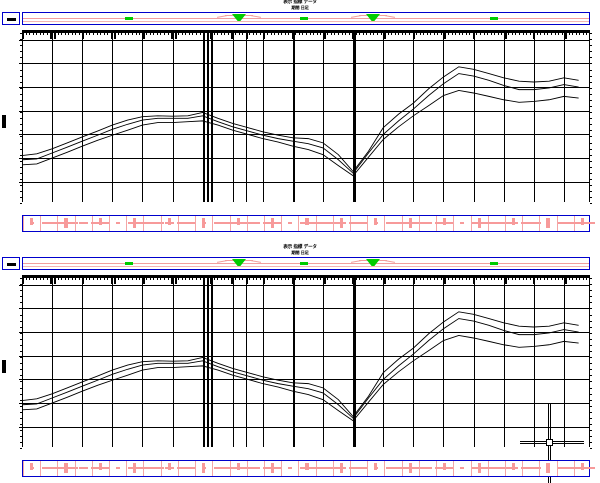 The height and width of the screenshot is (483, 600). What do you see at coordinates (549, 442) in the screenshot?
I see `crosshair-center-handle` at bounding box center [549, 442].